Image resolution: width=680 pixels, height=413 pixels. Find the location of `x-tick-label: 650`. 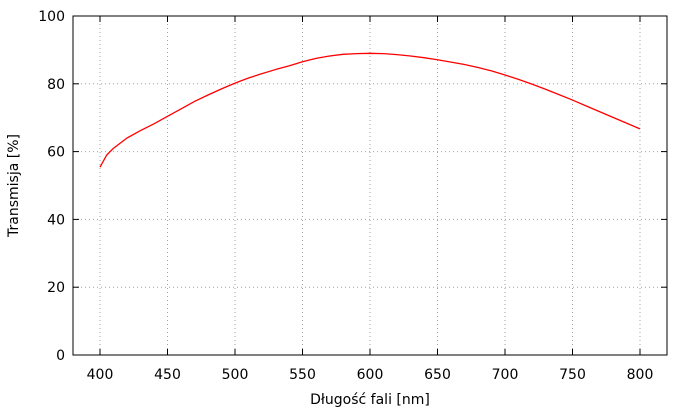

x-tick-label: 650 is located at coordinates (437, 375).